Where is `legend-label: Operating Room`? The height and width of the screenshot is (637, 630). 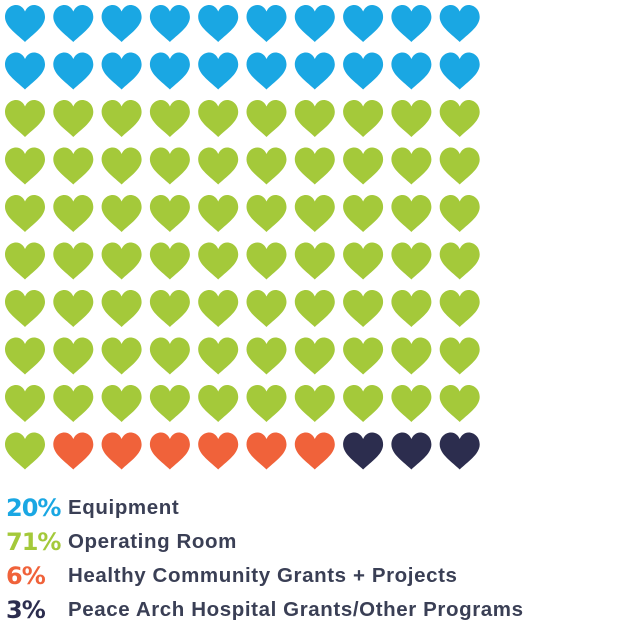
legend-label: Operating Room is located at coordinates (152, 541).